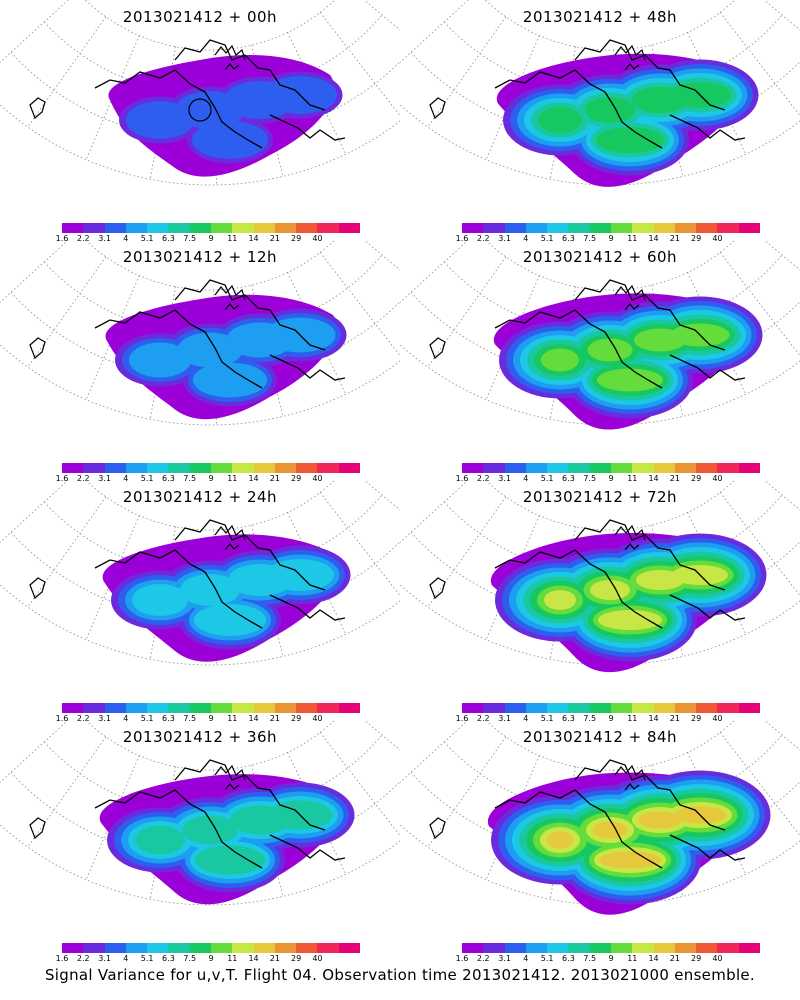 The width and height of the screenshot is (800, 1000). I want to click on colorbar-tick-label: 21, so click(274, 718).